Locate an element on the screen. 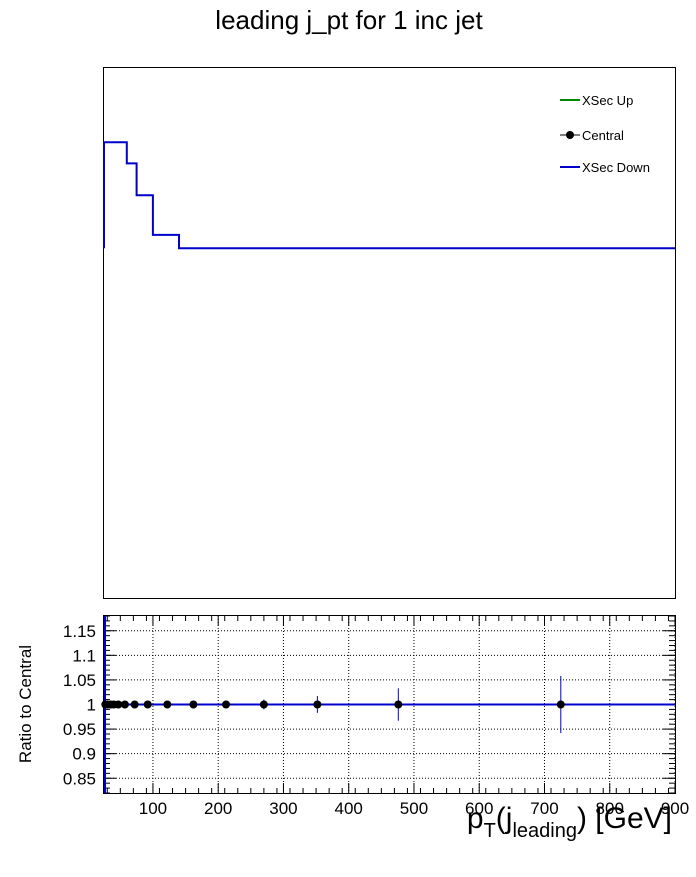  x-axis-label-mid: (j is located at coordinates (504, 818).